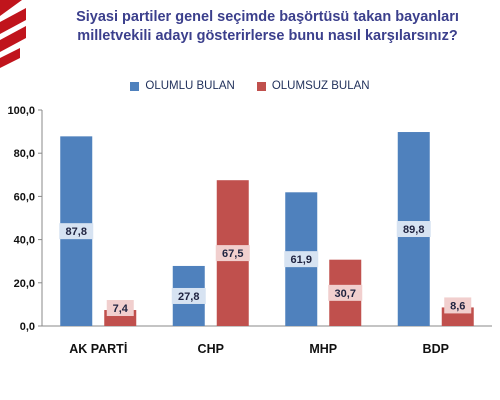 The image size is (500, 400). Describe the element at coordinates (190, 86) in the screenshot. I see `legend-label-olumlu: OLUMLU BULAN` at that location.